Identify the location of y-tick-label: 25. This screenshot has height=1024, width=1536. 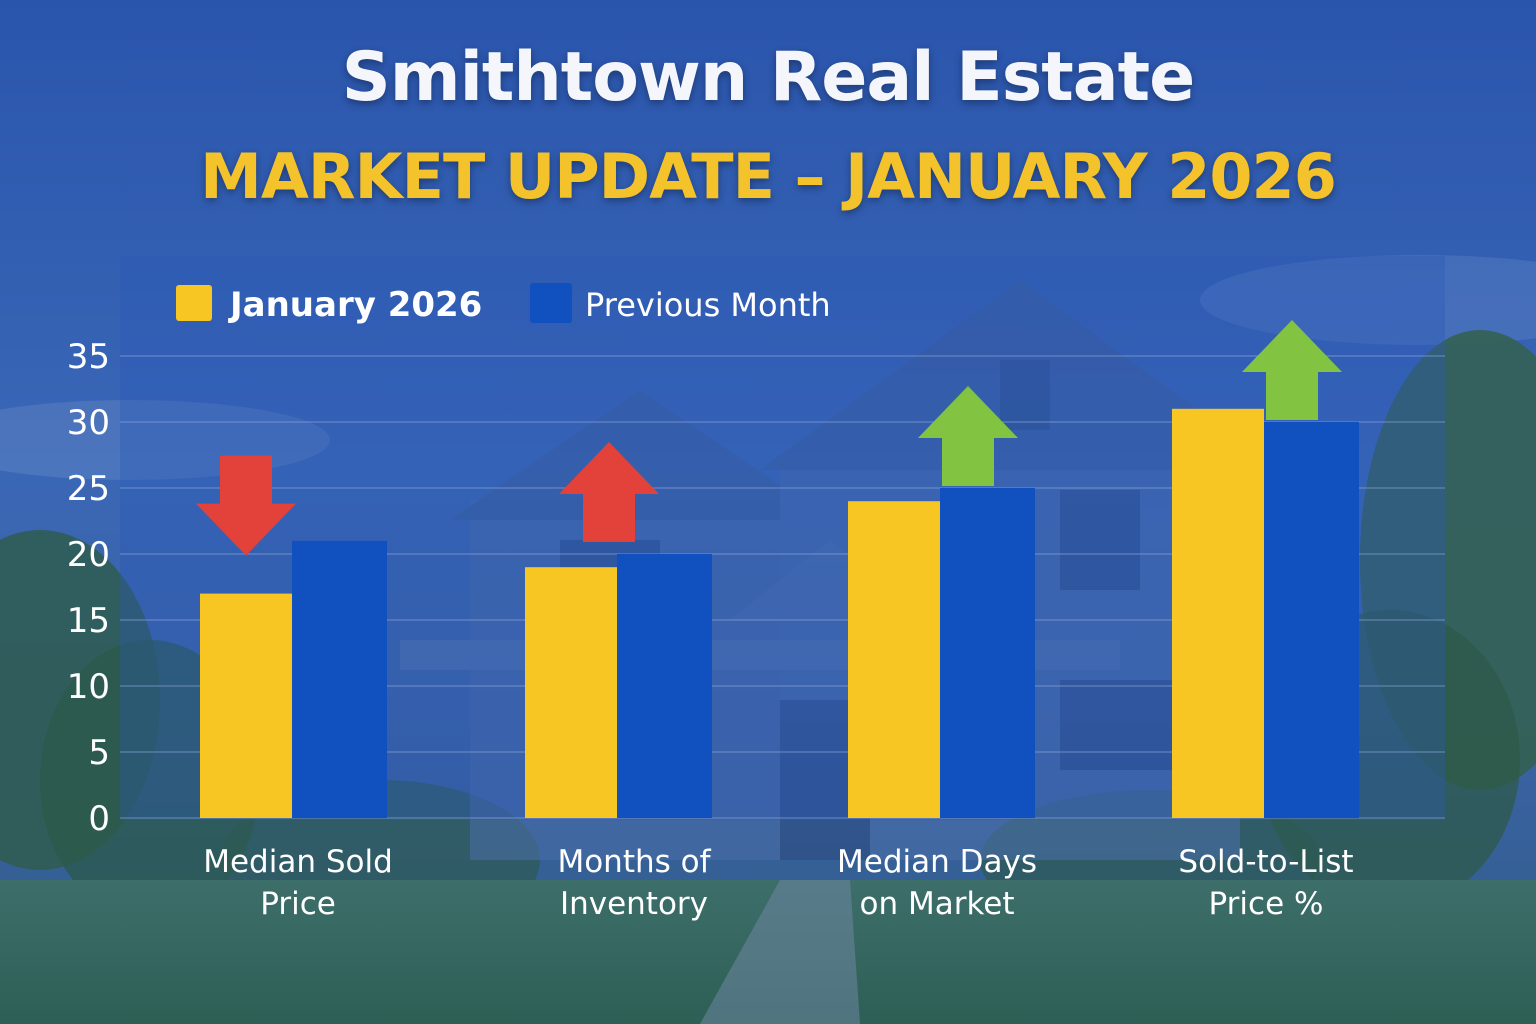
(88, 489).